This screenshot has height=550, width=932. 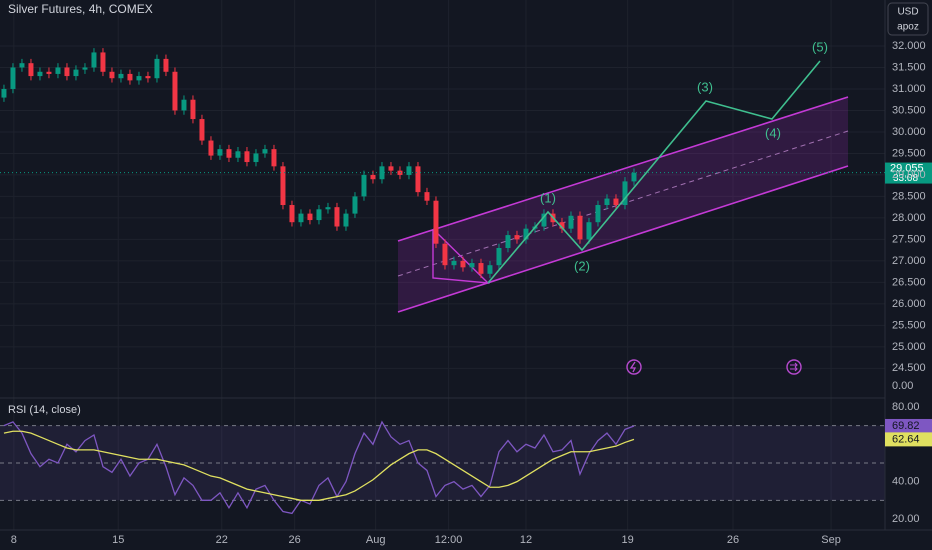 What do you see at coordinates (905, 178) in the screenshot?
I see `countdown-label: 33:08` at bounding box center [905, 178].